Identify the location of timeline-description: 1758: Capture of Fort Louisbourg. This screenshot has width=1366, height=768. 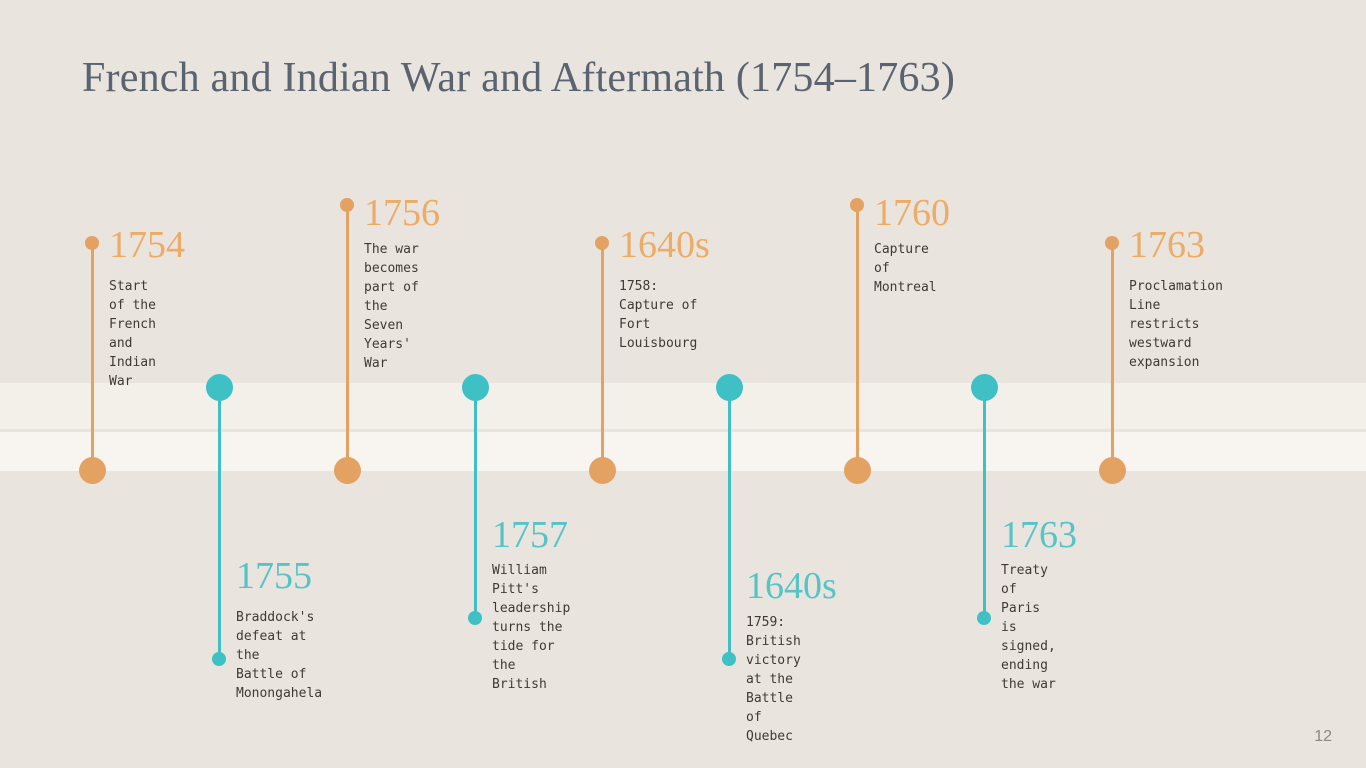
(658, 315).